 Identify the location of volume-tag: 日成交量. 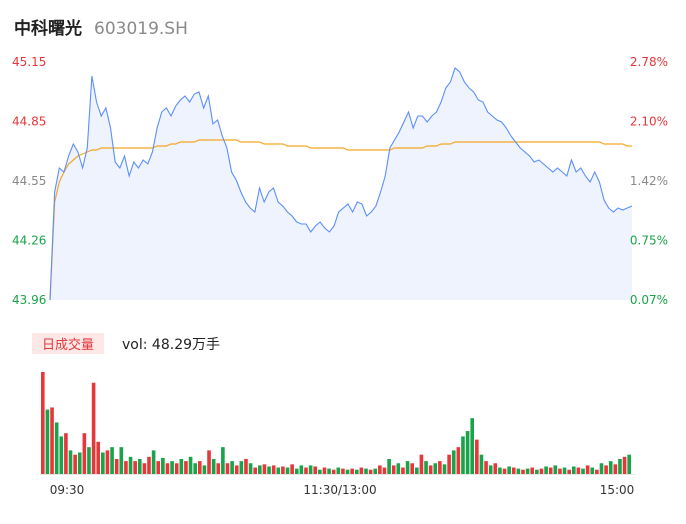
(68, 343).